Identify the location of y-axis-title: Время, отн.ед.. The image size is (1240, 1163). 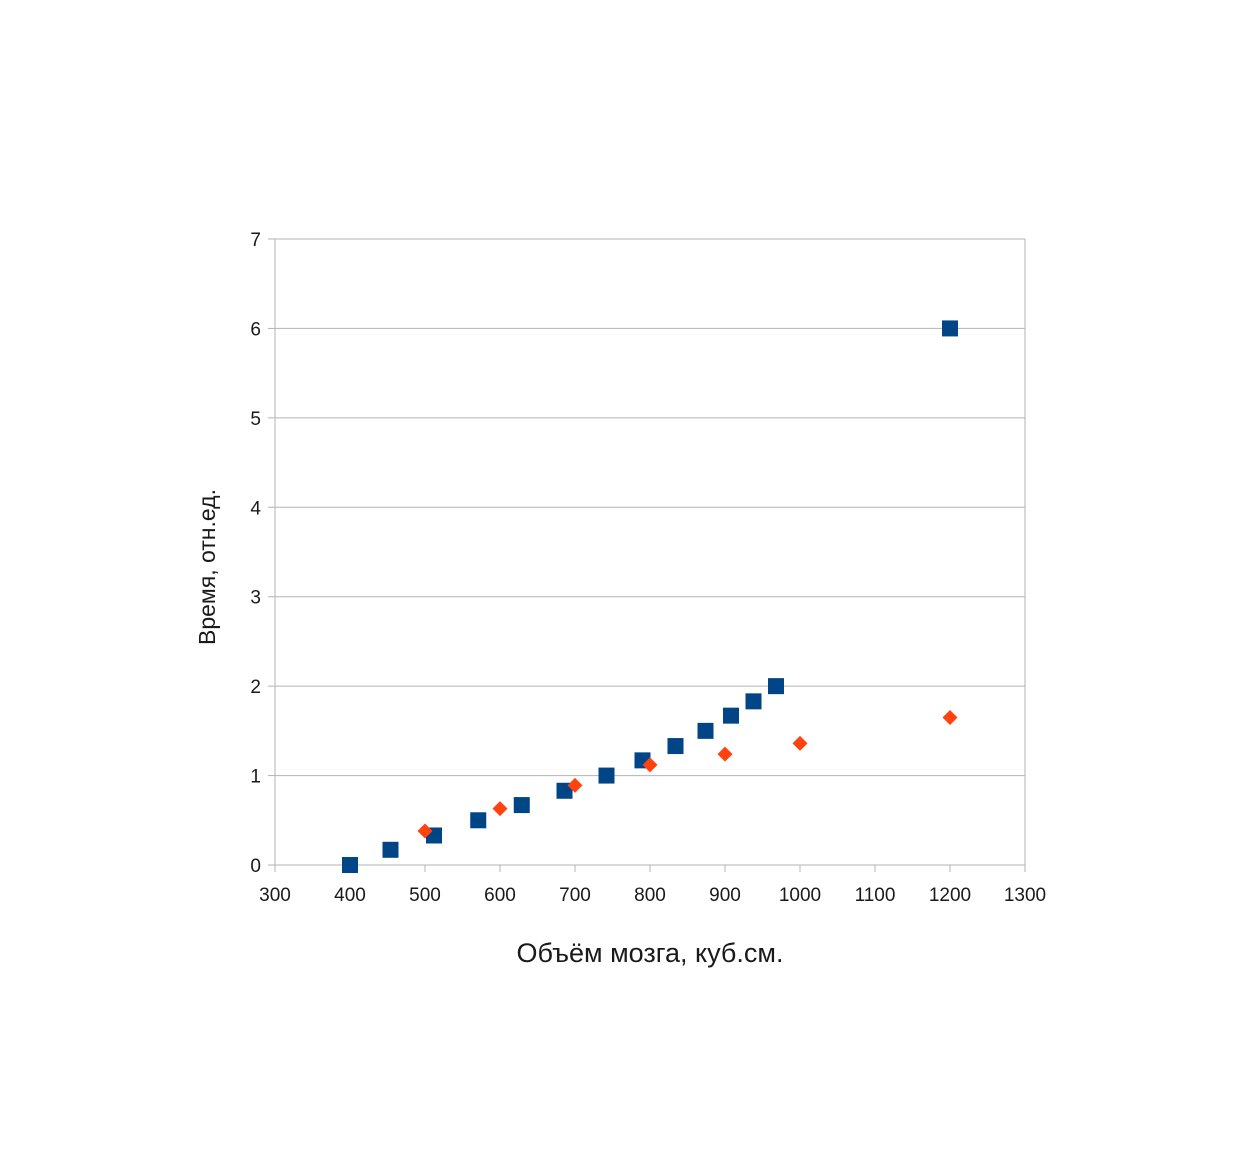
(207, 567).